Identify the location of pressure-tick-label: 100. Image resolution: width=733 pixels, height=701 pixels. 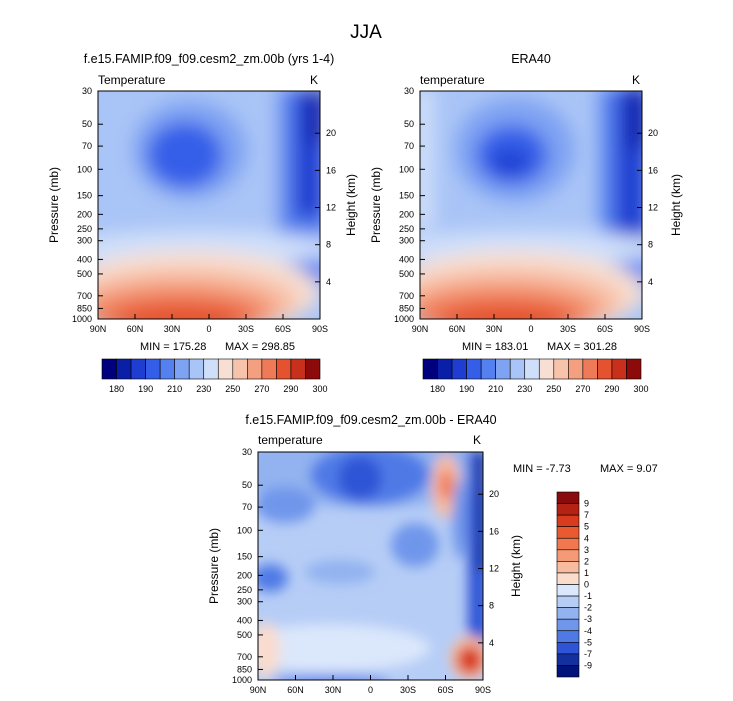
(84, 169).